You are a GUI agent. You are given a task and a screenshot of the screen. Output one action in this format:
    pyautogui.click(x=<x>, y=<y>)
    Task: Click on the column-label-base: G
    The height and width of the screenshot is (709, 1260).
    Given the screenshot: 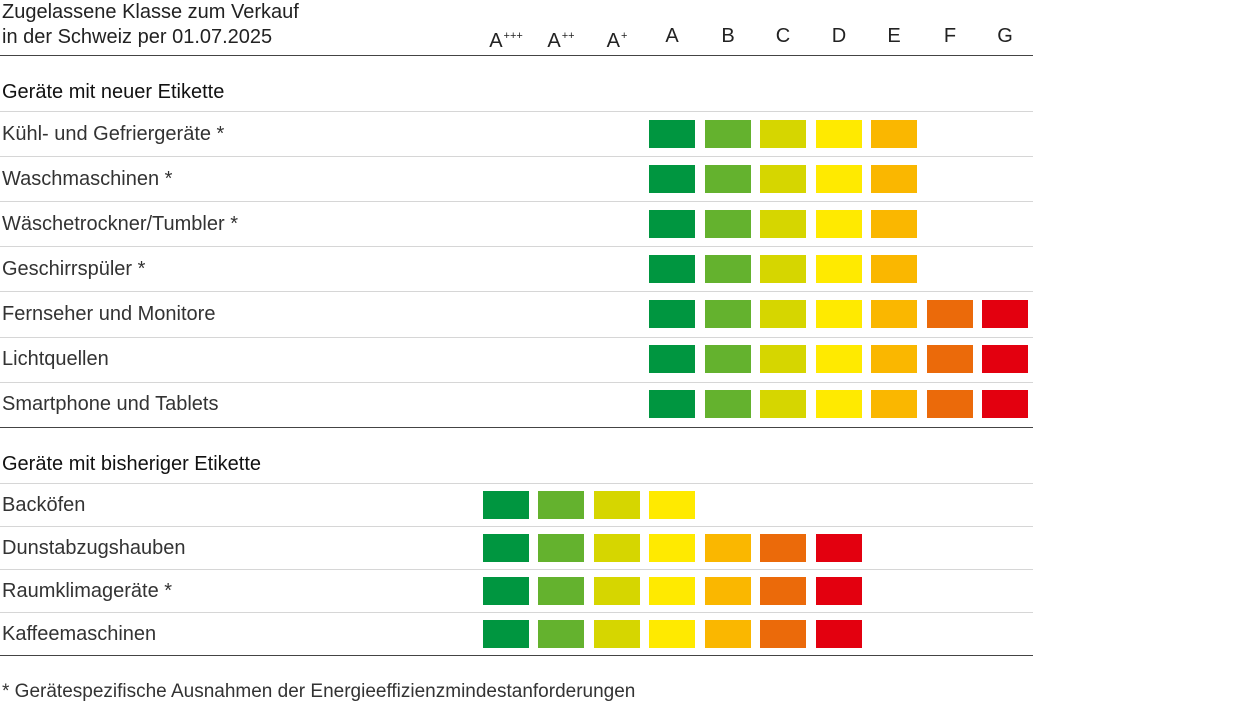 What is the action you would take?
    pyautogui.click(x=1005, y=36)
    